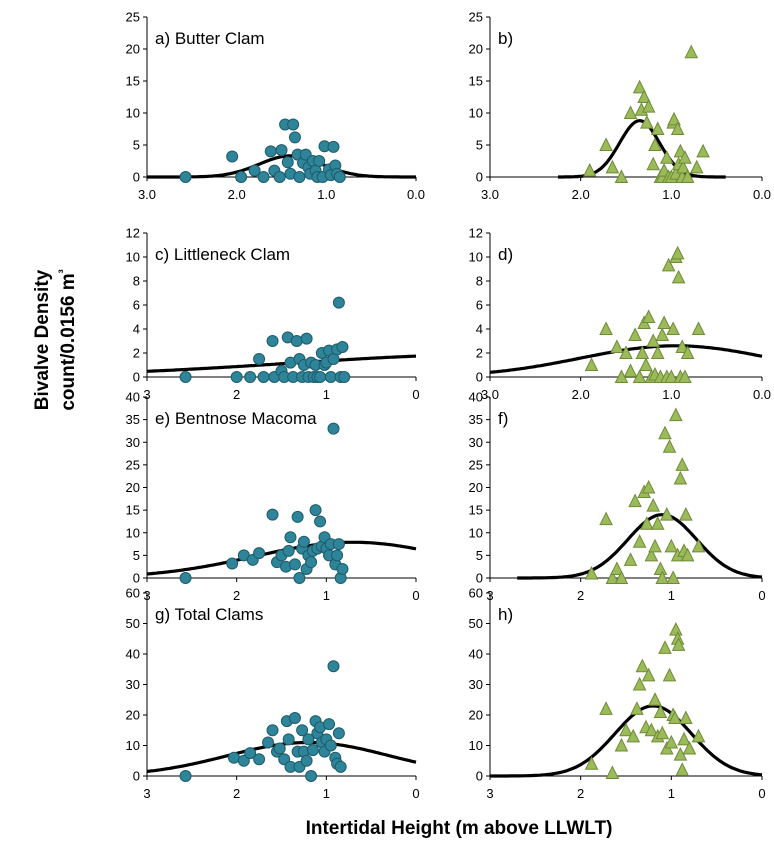 This screenshot has width=774, height=844. Describe the element at coordinates (620, 314) in the screenshot. I see `panel-d: 0 2 4 6 8 10 12 3.0 2.0 1.0 0.0 d)` at that location.